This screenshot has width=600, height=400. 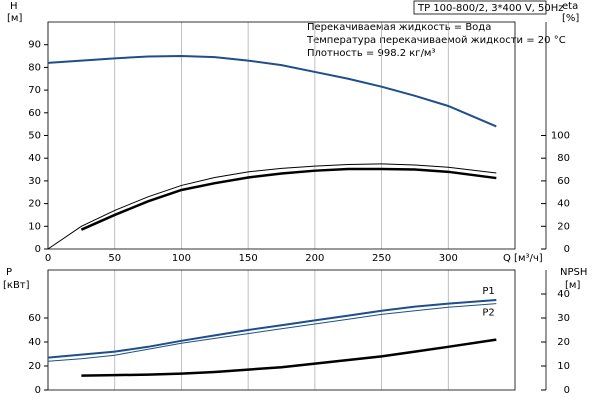 I want to click on x-label: Q [м³/ч], so click(x=523, y=258).